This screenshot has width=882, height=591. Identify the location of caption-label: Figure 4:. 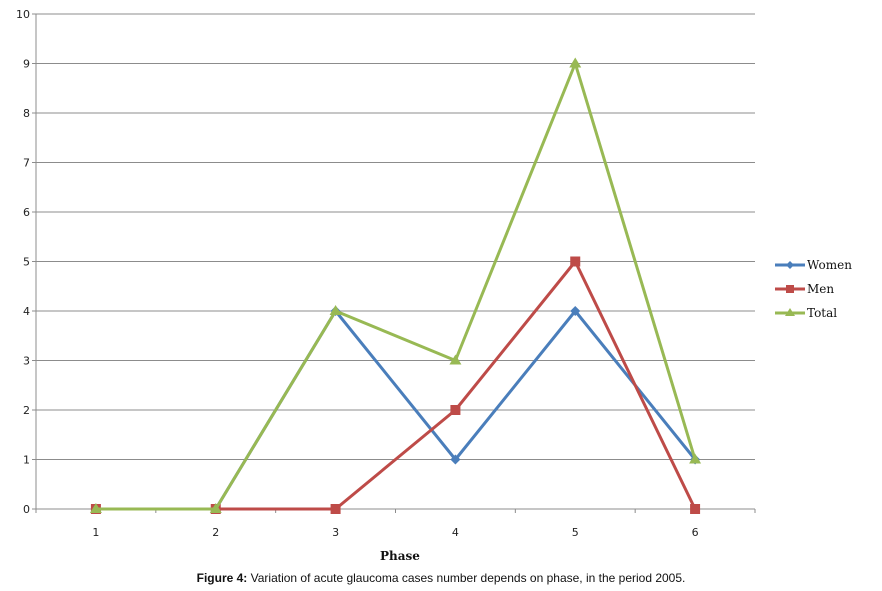
(222, 578).